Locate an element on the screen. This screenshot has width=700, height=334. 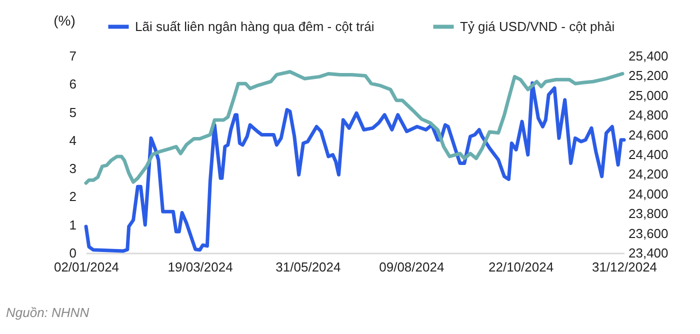
y-tick-label: 6 is located at coordinates (72, 84).